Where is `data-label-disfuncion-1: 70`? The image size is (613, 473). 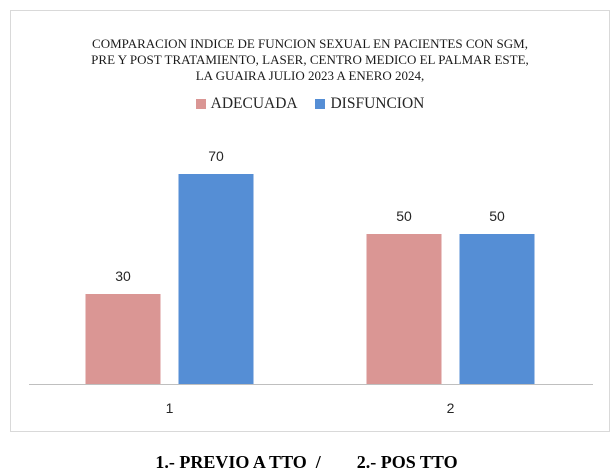 data-label-disfuncion-1: 70 is located at coordinates (216, 156).